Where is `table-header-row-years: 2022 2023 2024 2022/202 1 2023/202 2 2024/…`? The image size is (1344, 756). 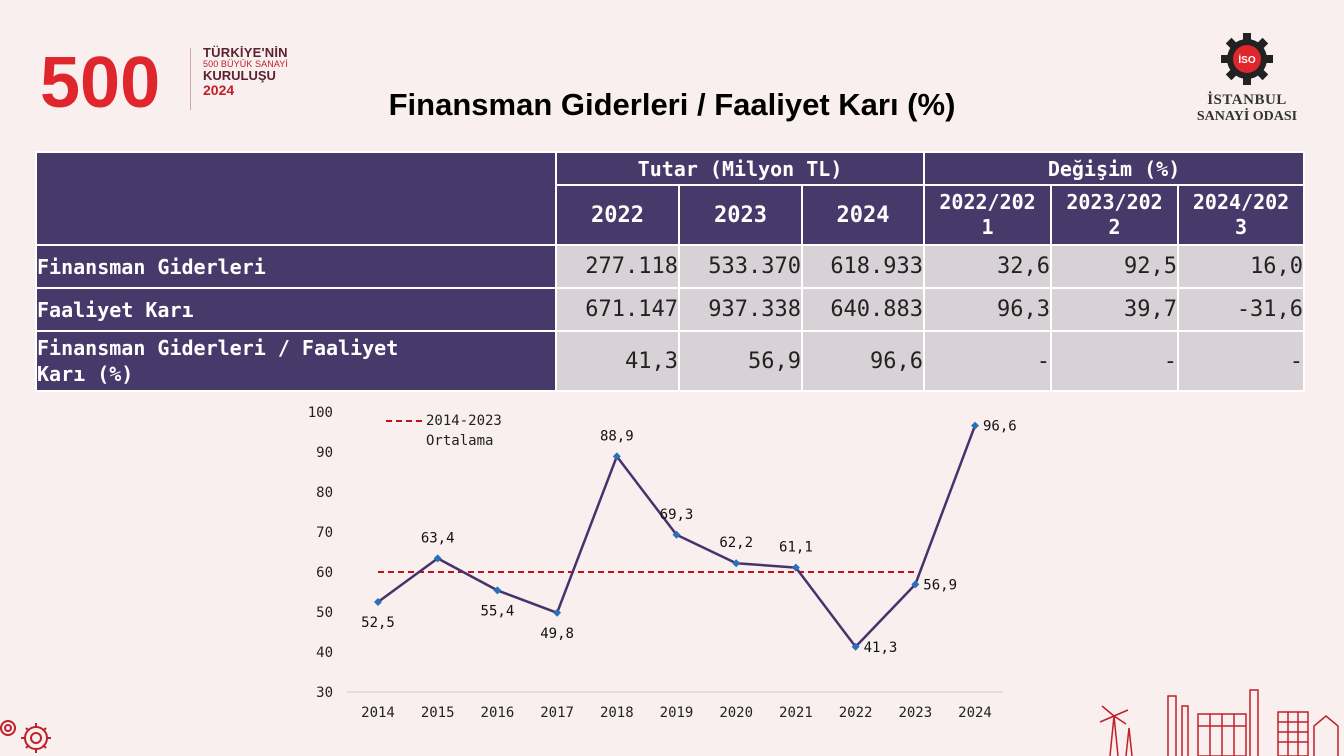 table-header-row-years: 2022 2023 2024 2022/202 1 2023/202 2 2024/… is located at coordinates (671, 215).